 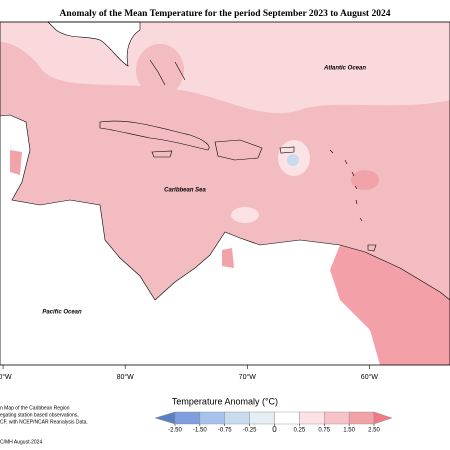 I want to click on note: egating station based observations,, so click(x=39, y=415).